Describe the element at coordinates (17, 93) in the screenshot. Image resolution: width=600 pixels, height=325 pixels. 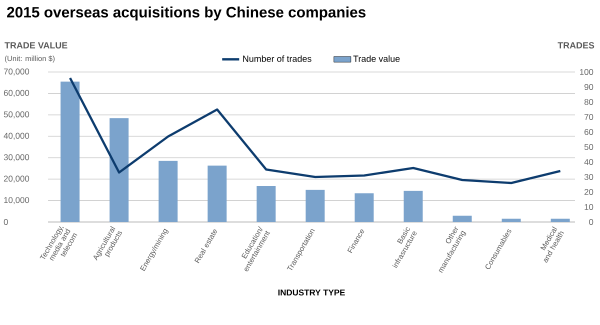
I see `y-tick-label: 60,000` at that location.